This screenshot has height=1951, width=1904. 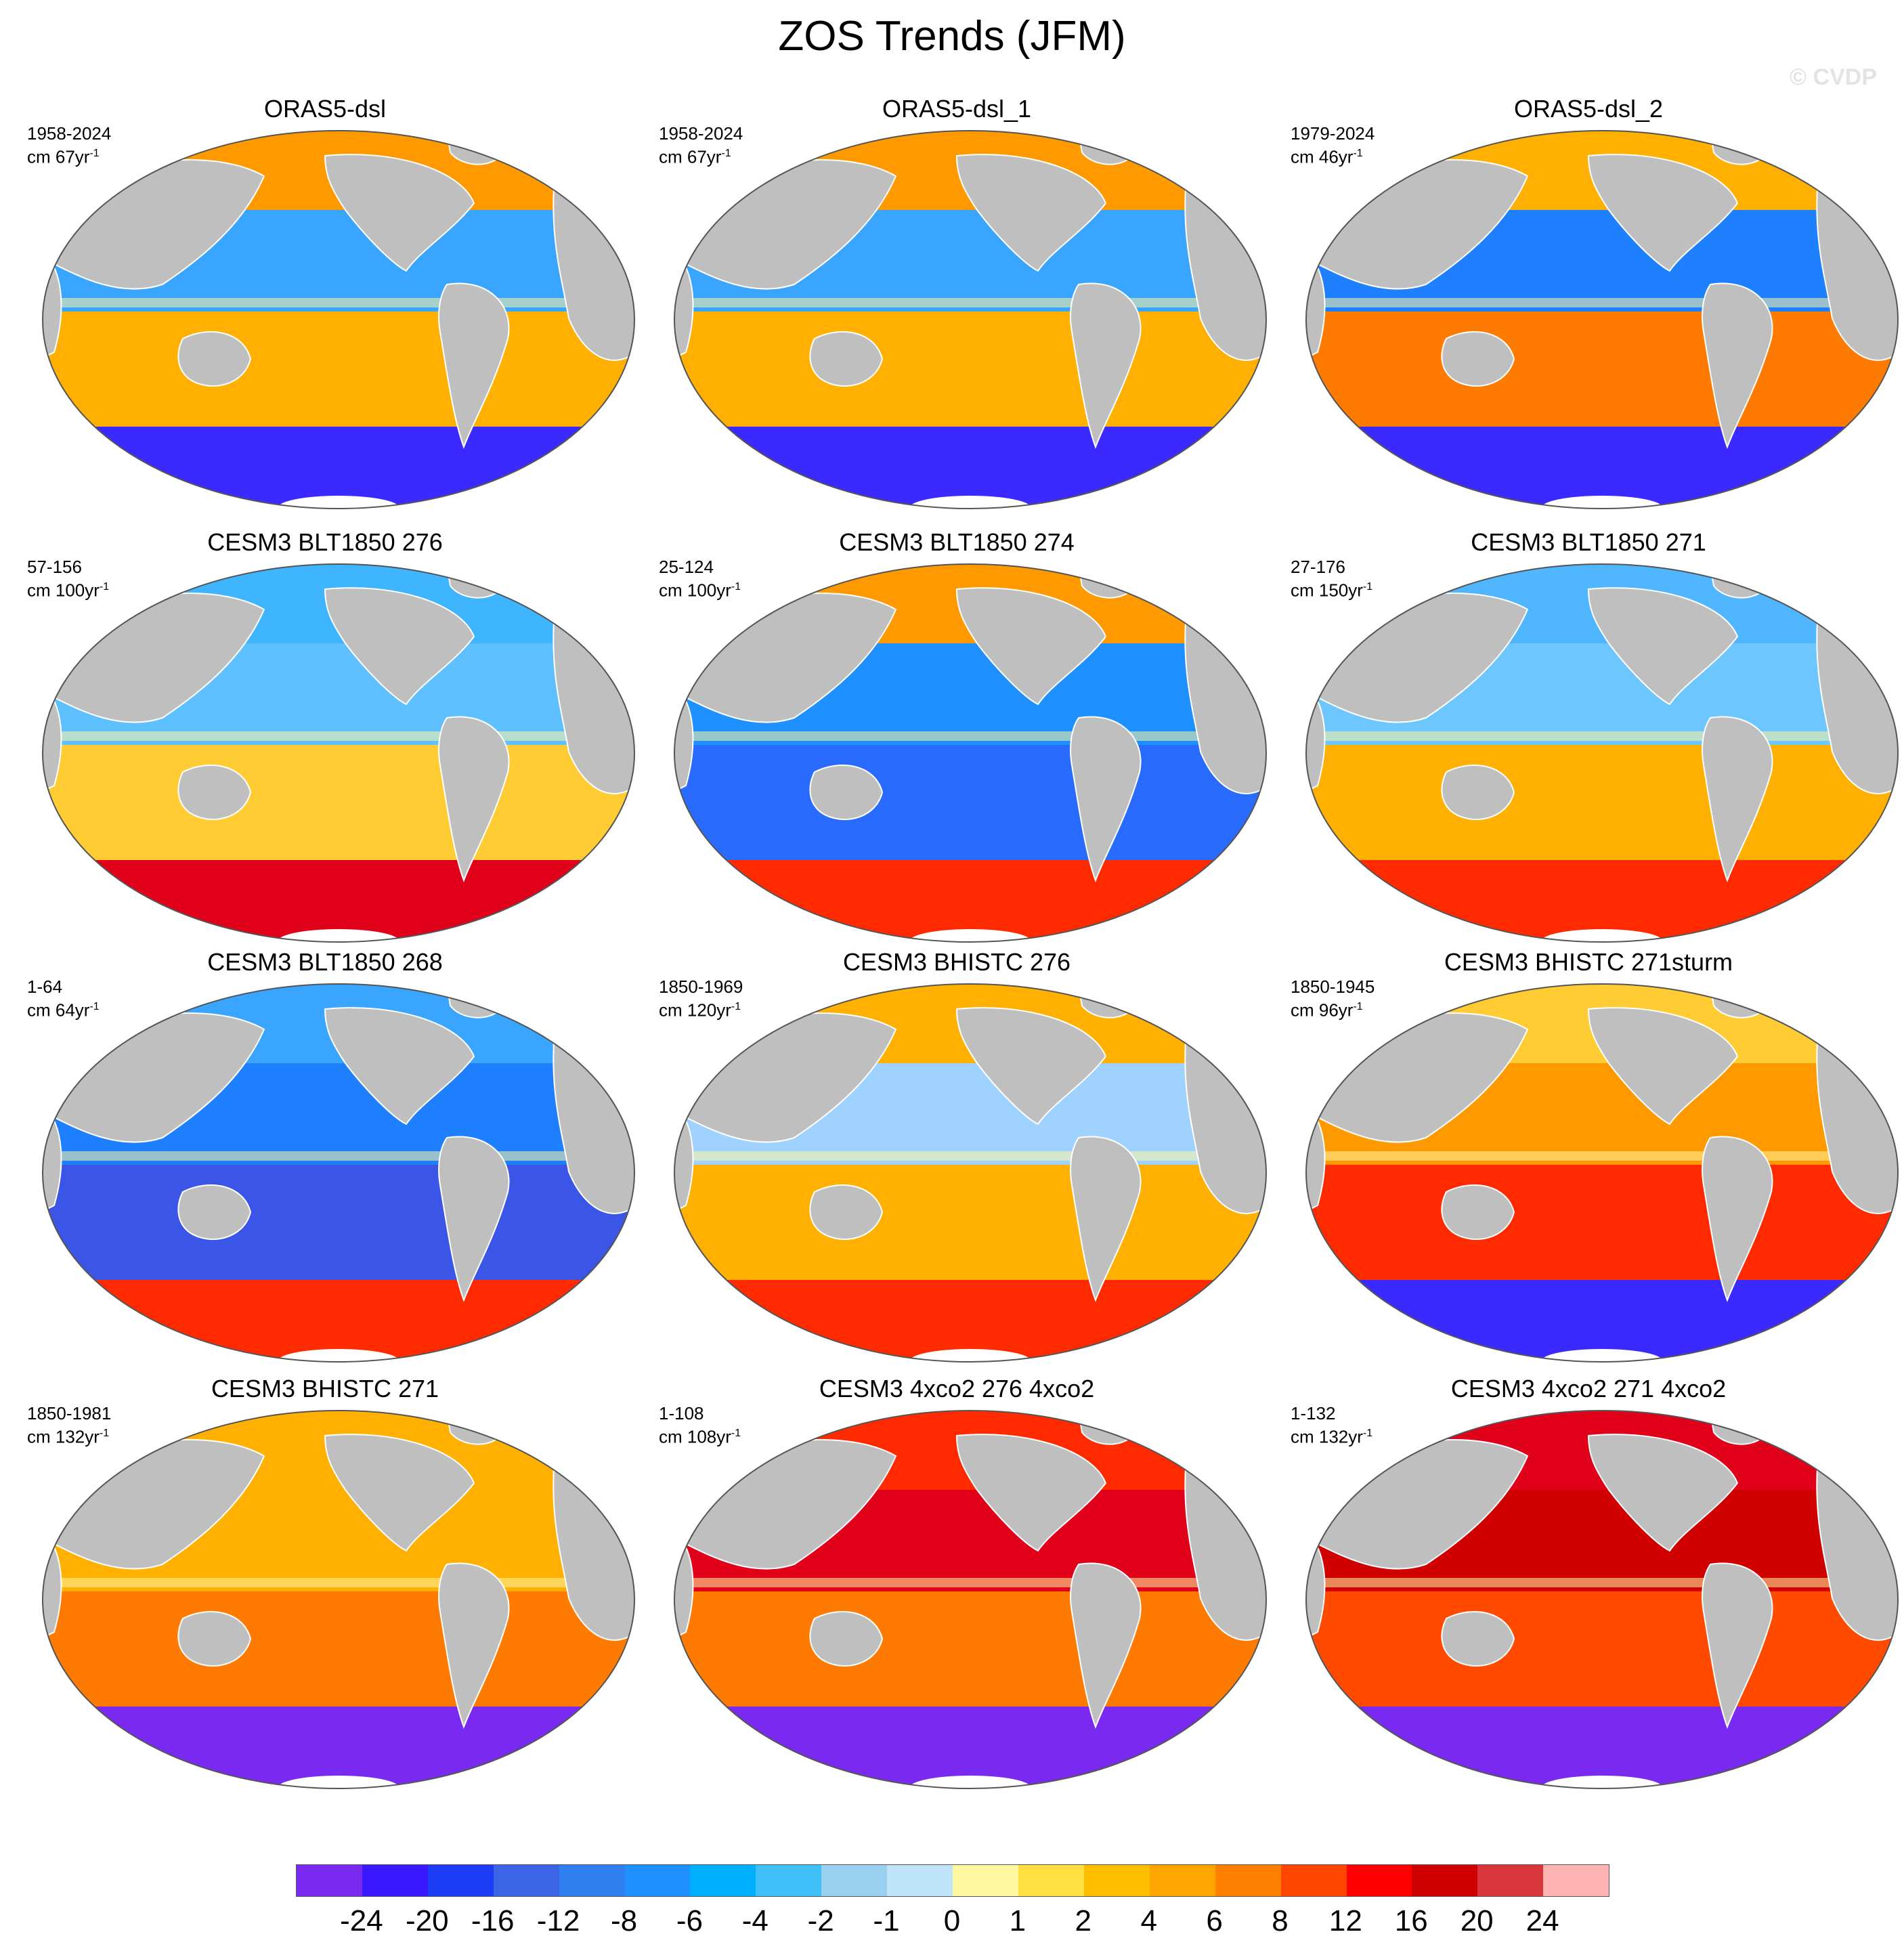 I want to click on colorbar-tick-label: -4, so click(x=755, y=1920).